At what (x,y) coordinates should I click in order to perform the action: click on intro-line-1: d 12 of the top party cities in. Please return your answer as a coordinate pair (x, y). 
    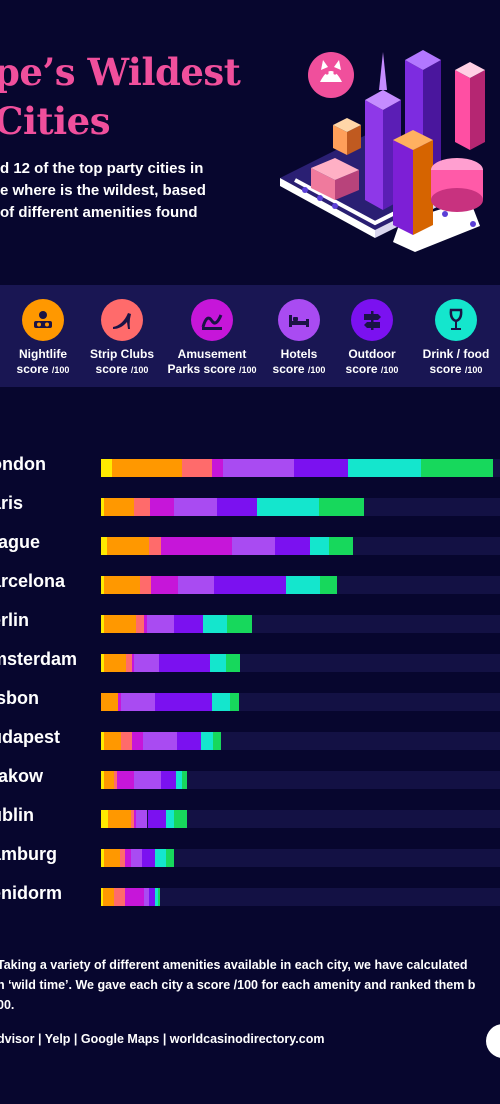
    Looking at the image, I should click on (102, 168).